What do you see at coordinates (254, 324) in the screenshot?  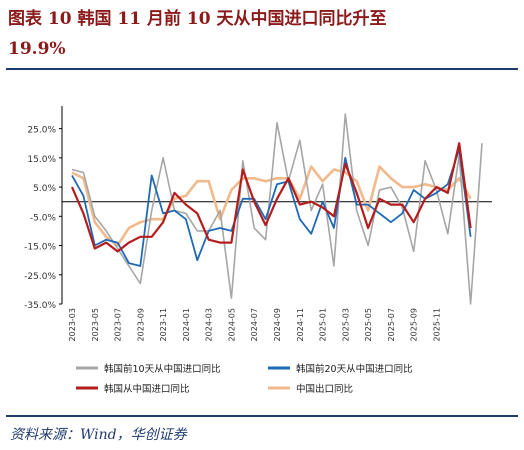 I see `x-tick-label: 2024-07` at bounding box center [254, 324].